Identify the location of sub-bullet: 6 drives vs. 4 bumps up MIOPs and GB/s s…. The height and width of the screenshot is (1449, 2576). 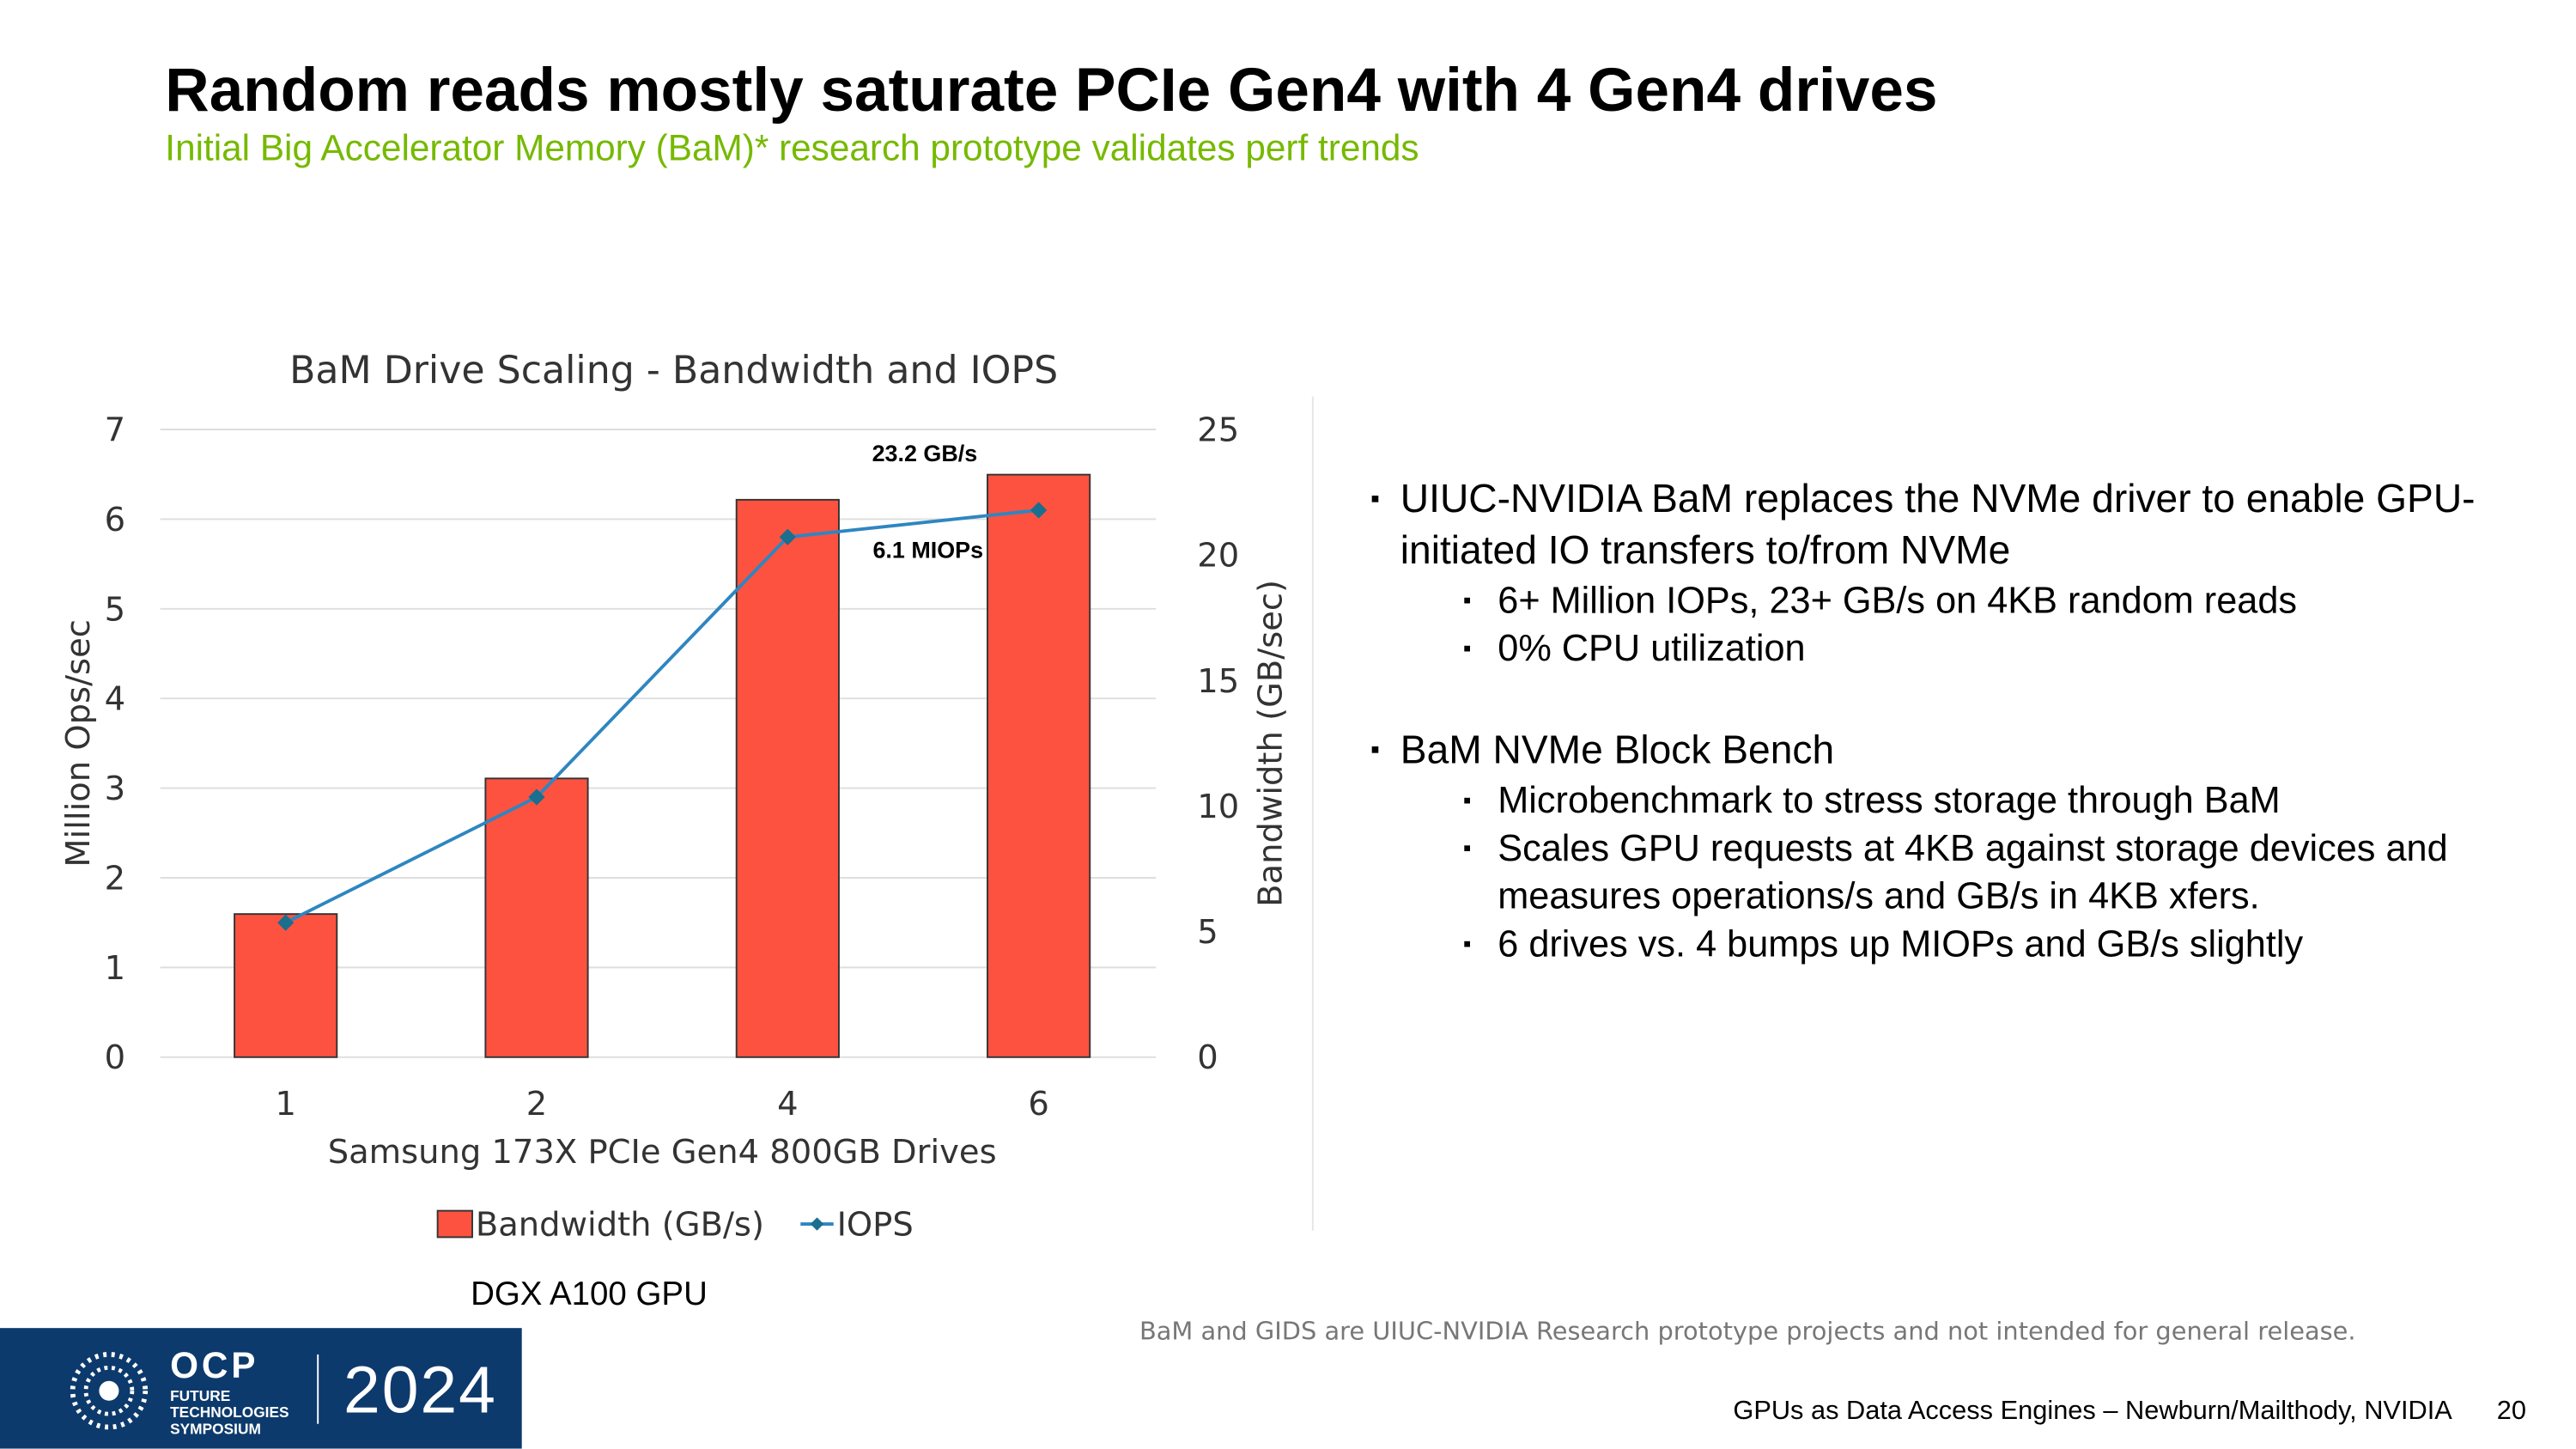
(1940, 944).